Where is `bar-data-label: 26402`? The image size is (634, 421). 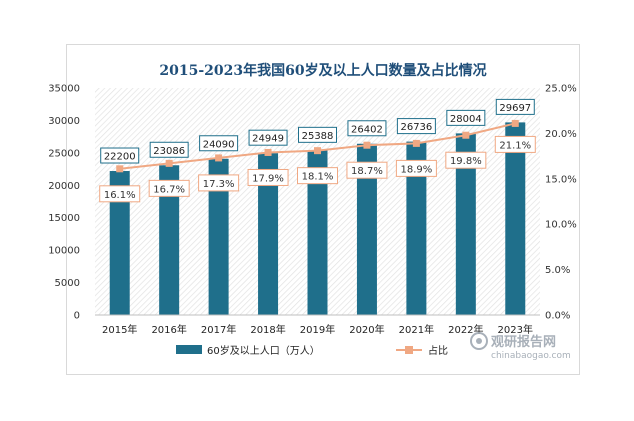 bar-data-label: 26402 is located at coordinates (367, 129).